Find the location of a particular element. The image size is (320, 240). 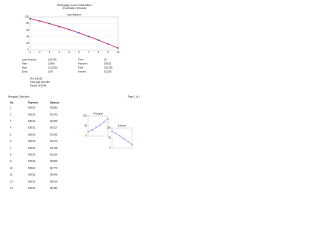

note: Total paid 193,256 is located at coordinates (40, 82).